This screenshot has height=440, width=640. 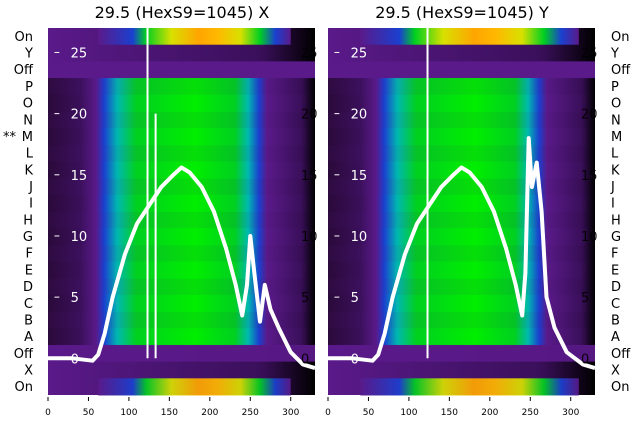 What do you see at coordinates (10, 137) in the screenshot?
I see `row-marker: **` at bounding box center [10, 137].